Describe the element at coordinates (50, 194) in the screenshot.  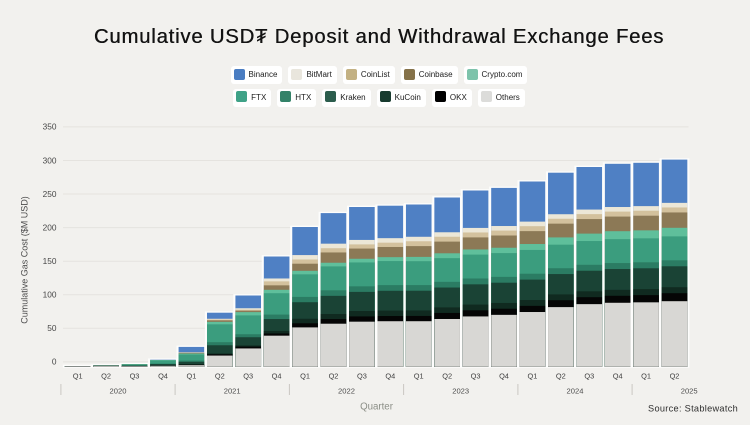
I see `svg-text: 250` at that location.